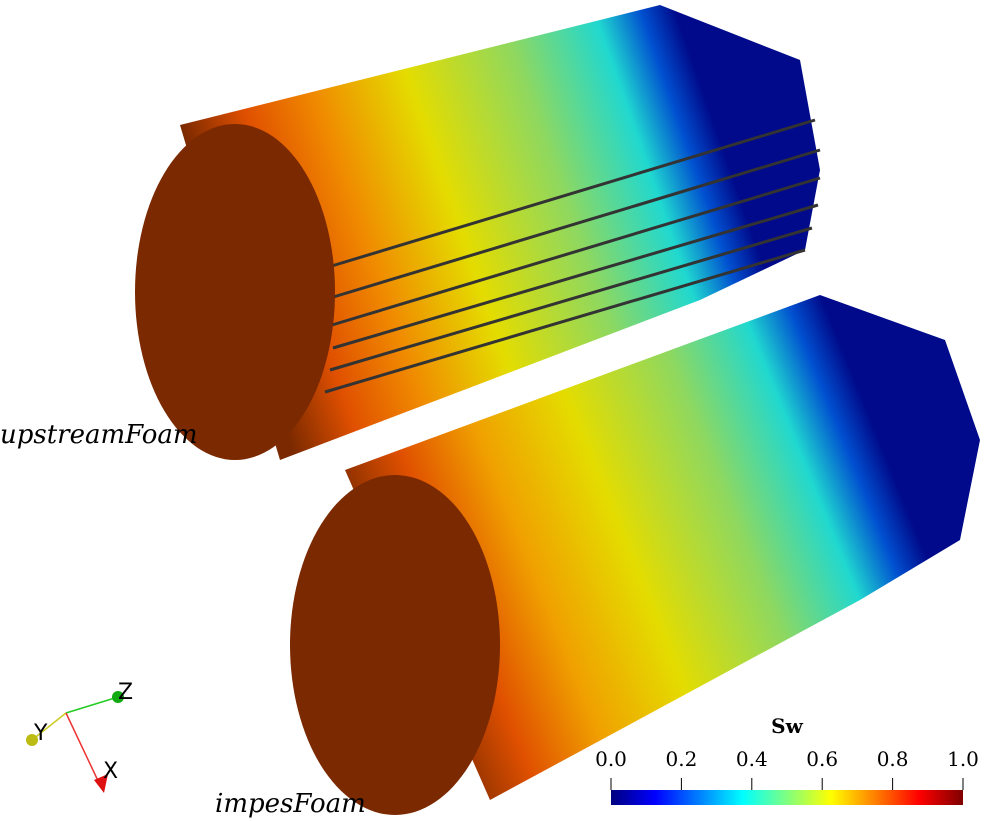 The image size is (986, 821). Describe the element at coordinates (787, 797) in the screenshot. I see `colorbar` at that location.